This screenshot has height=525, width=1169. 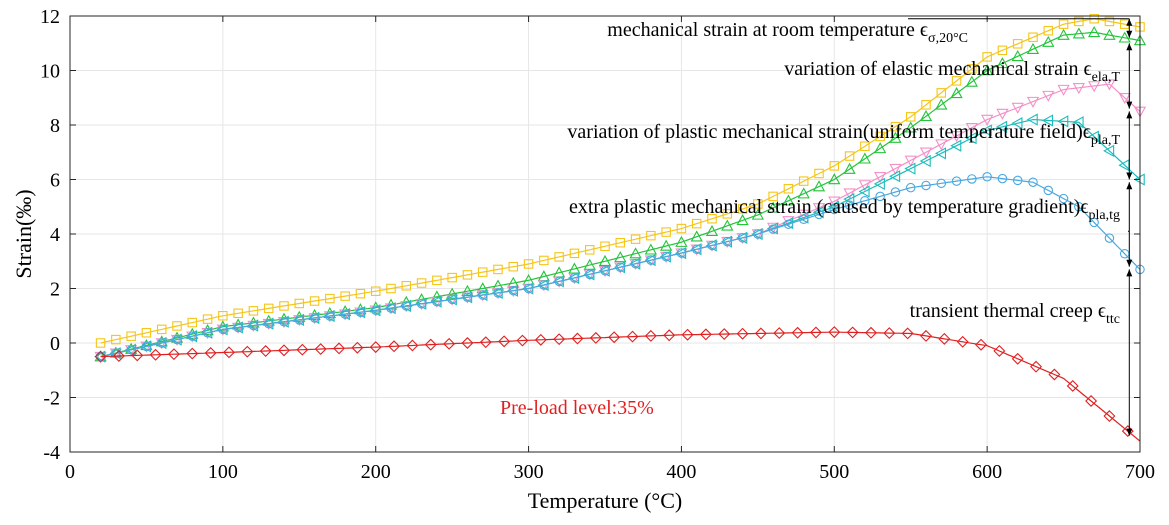 I want to click on y-axis-title: Strain(‰), so click(x=23, y=233).